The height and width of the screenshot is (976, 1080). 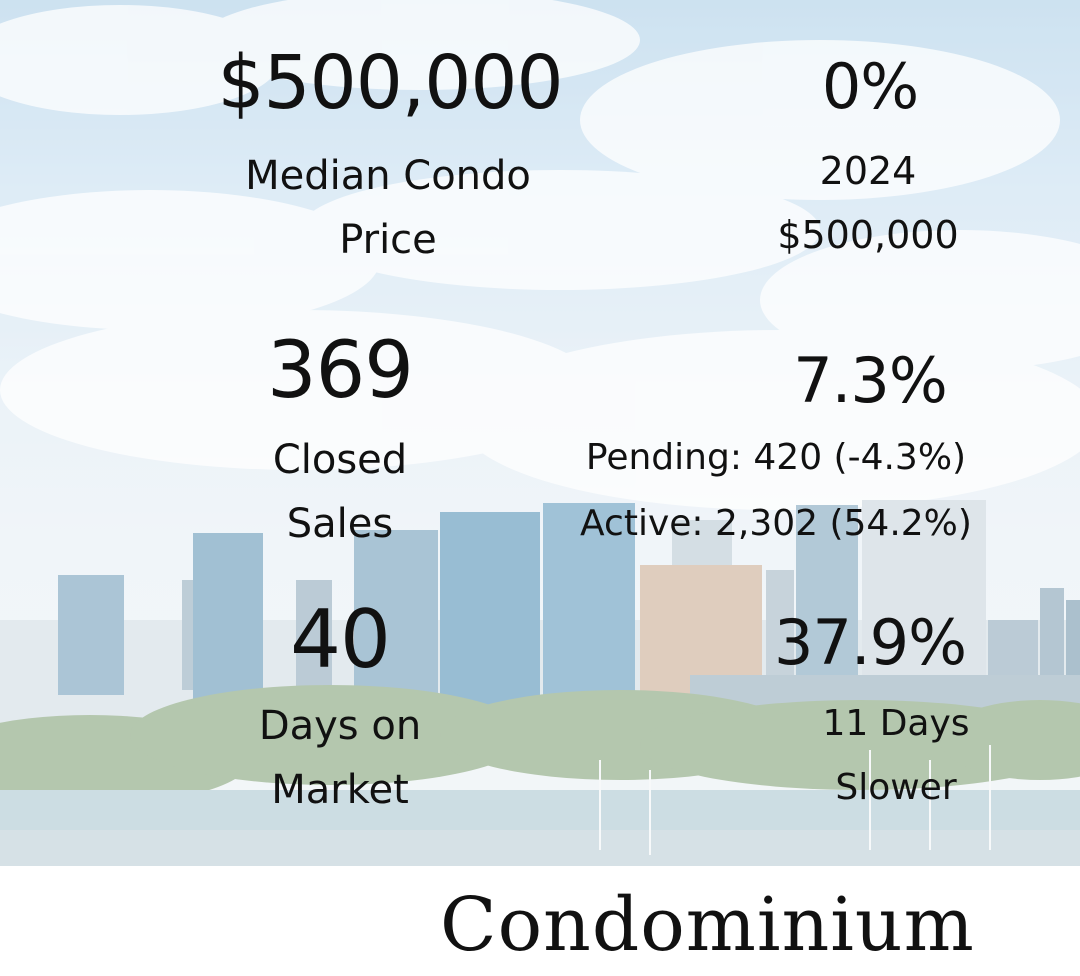 What do you see at coordinates (870, 380) in the screenshot?
I see `sales-change-value: 7.3%` at bounding box center [870, 380].